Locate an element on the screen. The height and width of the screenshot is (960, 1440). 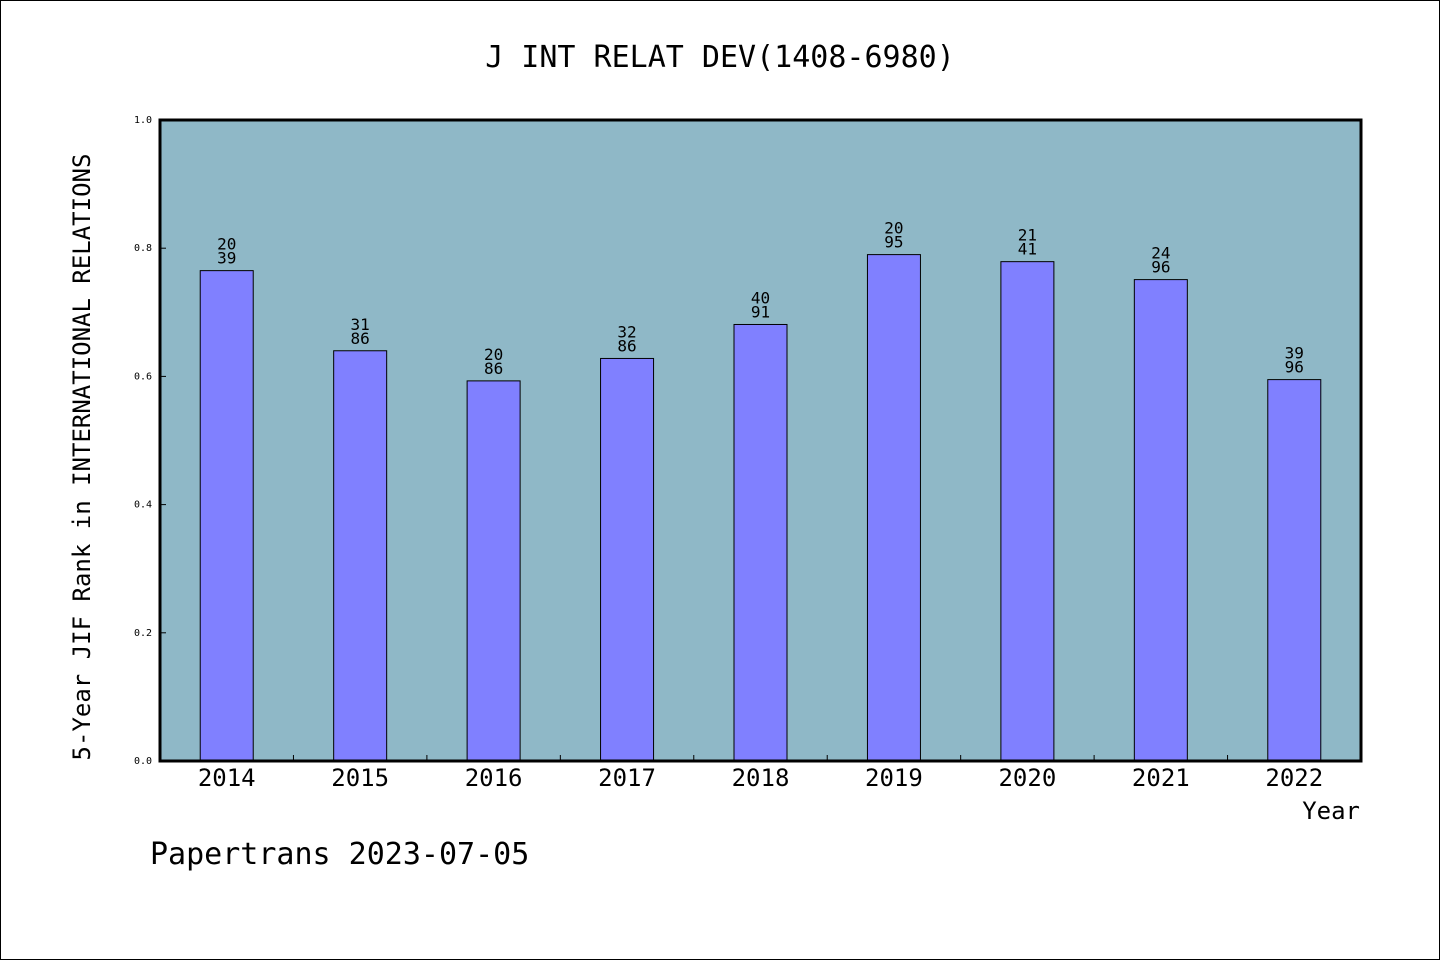
x-tick-label-2017: 2017 is located at coordinates (627, 778).